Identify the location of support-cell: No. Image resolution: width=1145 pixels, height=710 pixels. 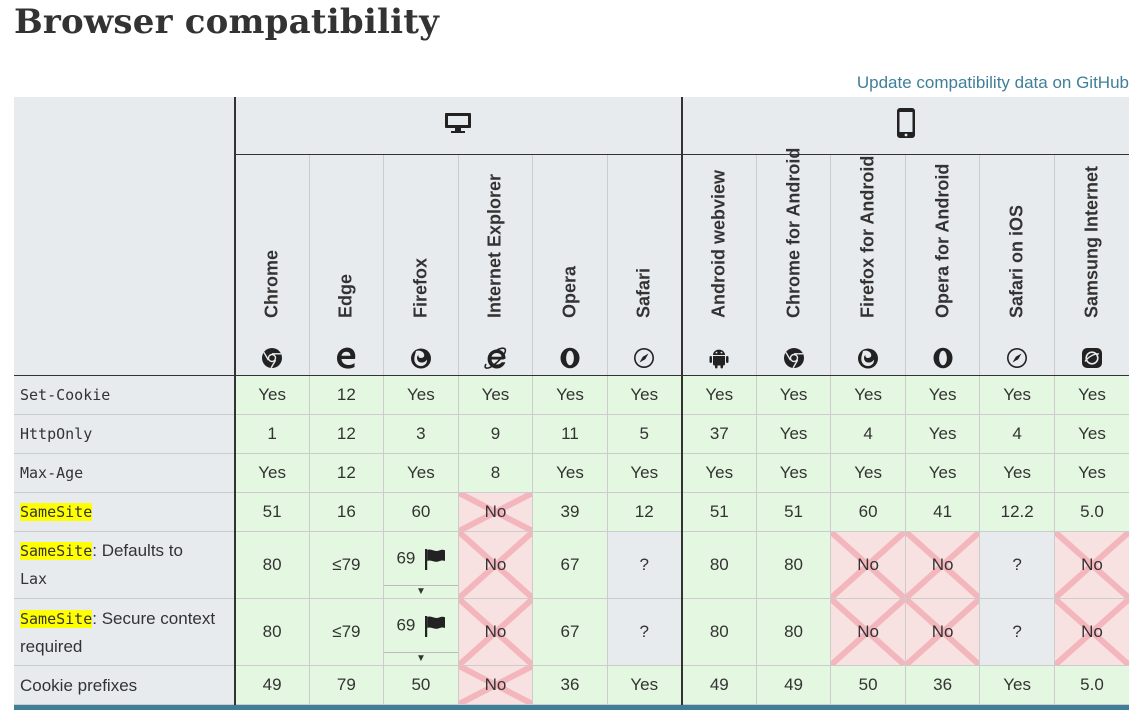
(1091, 632).